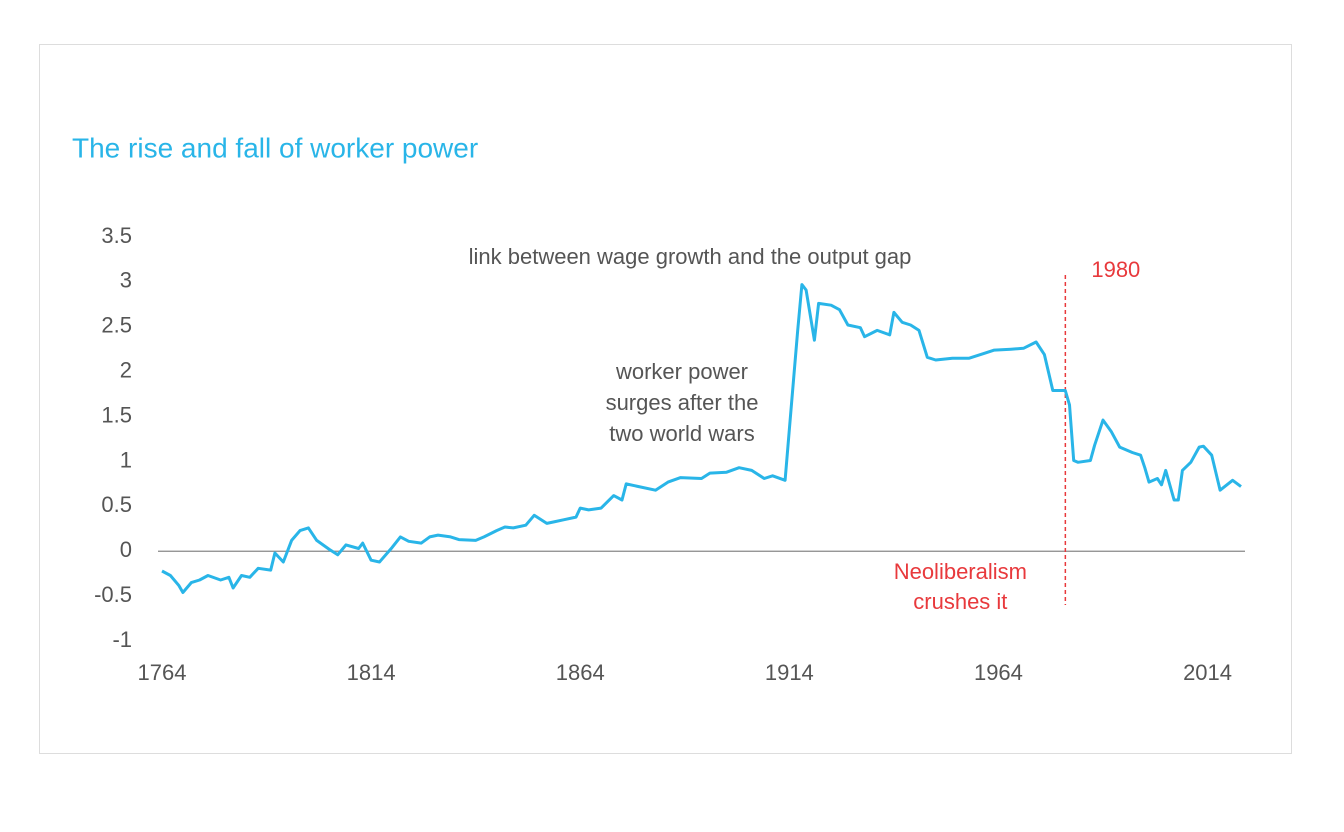 Image resolution: width=1344 pixels, height=832 pixels. Describe the element at coordinates (126, 549) in the screenshot. I see `y-tick-label: 0` at that location.